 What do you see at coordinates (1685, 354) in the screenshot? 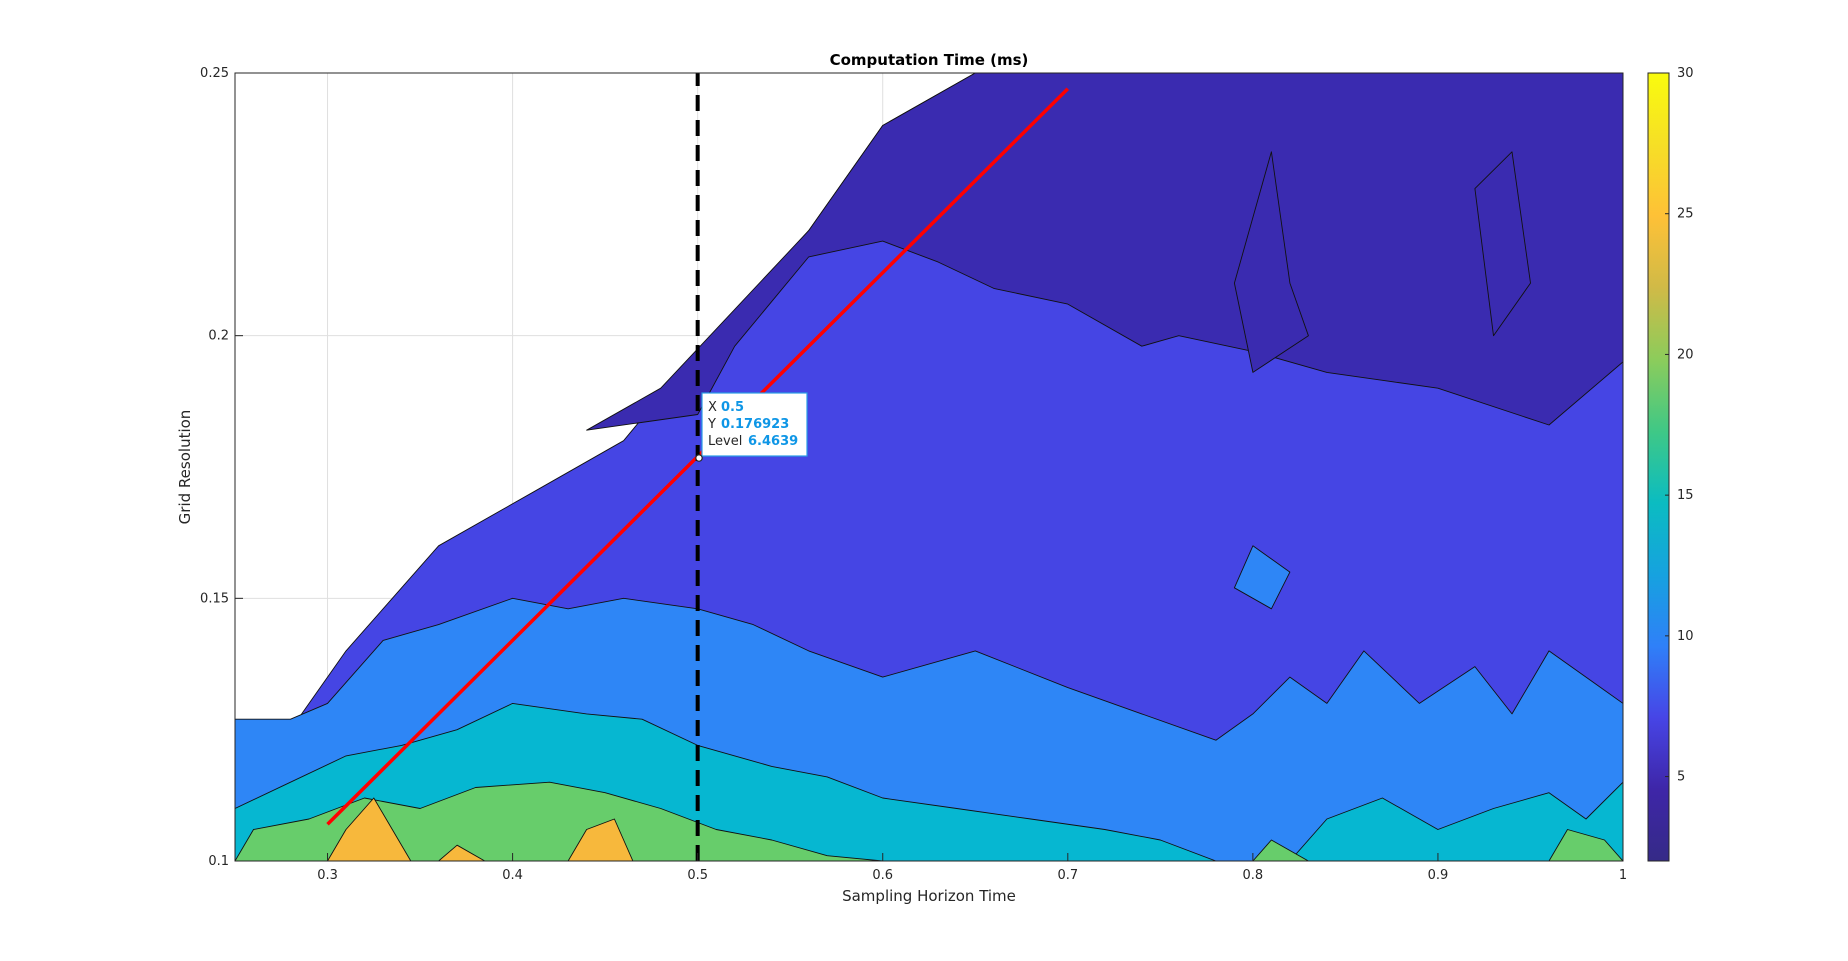
I see `colorbar-tick-label-3: 20` at bounding box center [1685, 354].